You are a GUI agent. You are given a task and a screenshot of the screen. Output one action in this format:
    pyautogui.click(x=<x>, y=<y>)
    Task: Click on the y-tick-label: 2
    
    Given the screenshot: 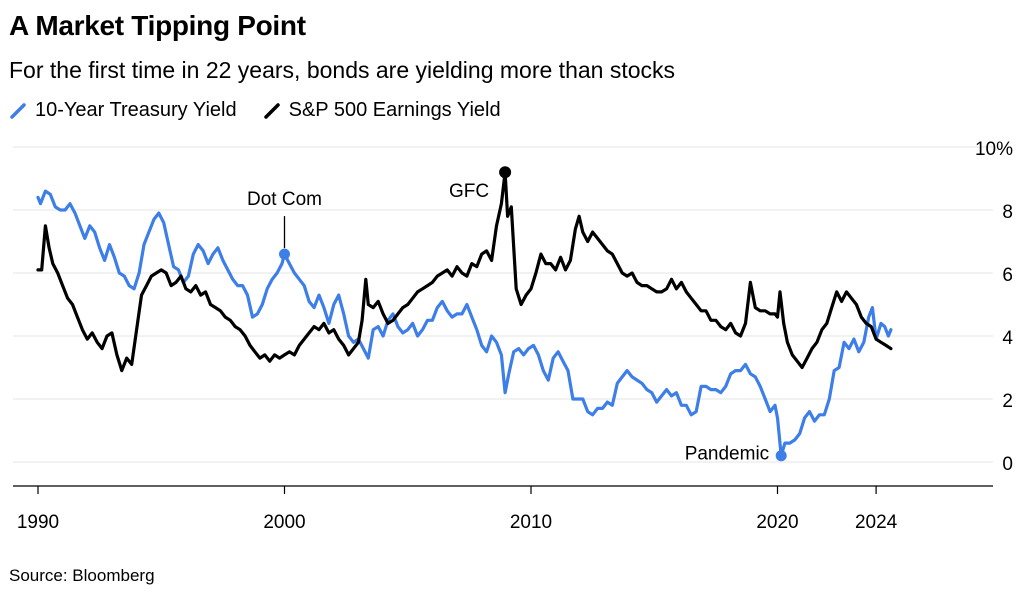 What is the action you would take?
    pyautogui.click(x=1007, y=401)
    